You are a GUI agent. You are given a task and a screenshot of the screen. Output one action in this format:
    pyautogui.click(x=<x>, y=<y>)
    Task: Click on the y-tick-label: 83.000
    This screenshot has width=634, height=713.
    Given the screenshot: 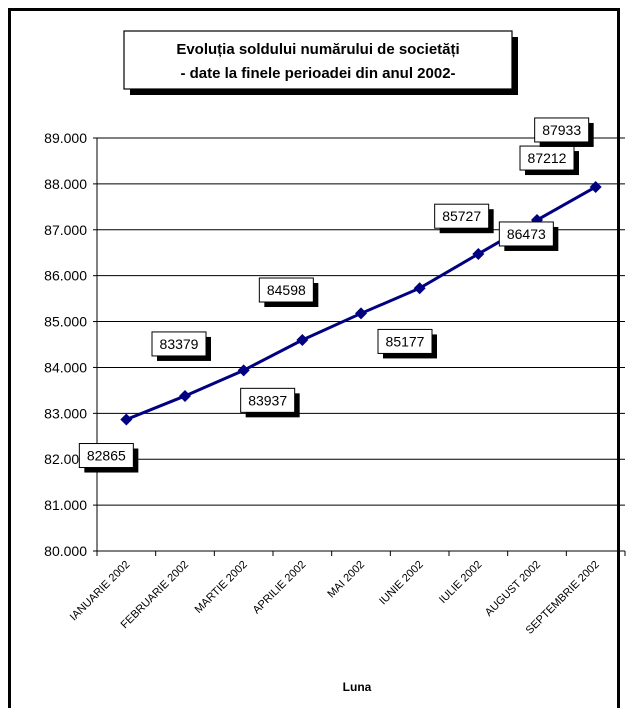 What is the action you would take?
    pyautogui.click(x=65, y=413)
    